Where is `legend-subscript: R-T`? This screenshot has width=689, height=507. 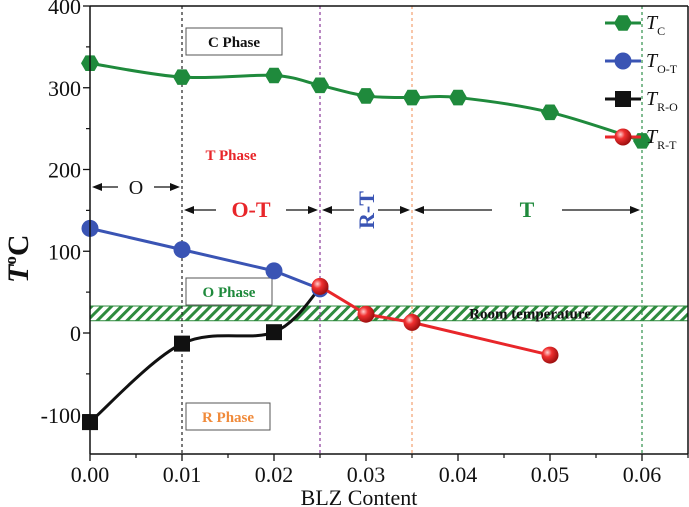
legend-subscript: R-T is located at coordinates (667, 145).